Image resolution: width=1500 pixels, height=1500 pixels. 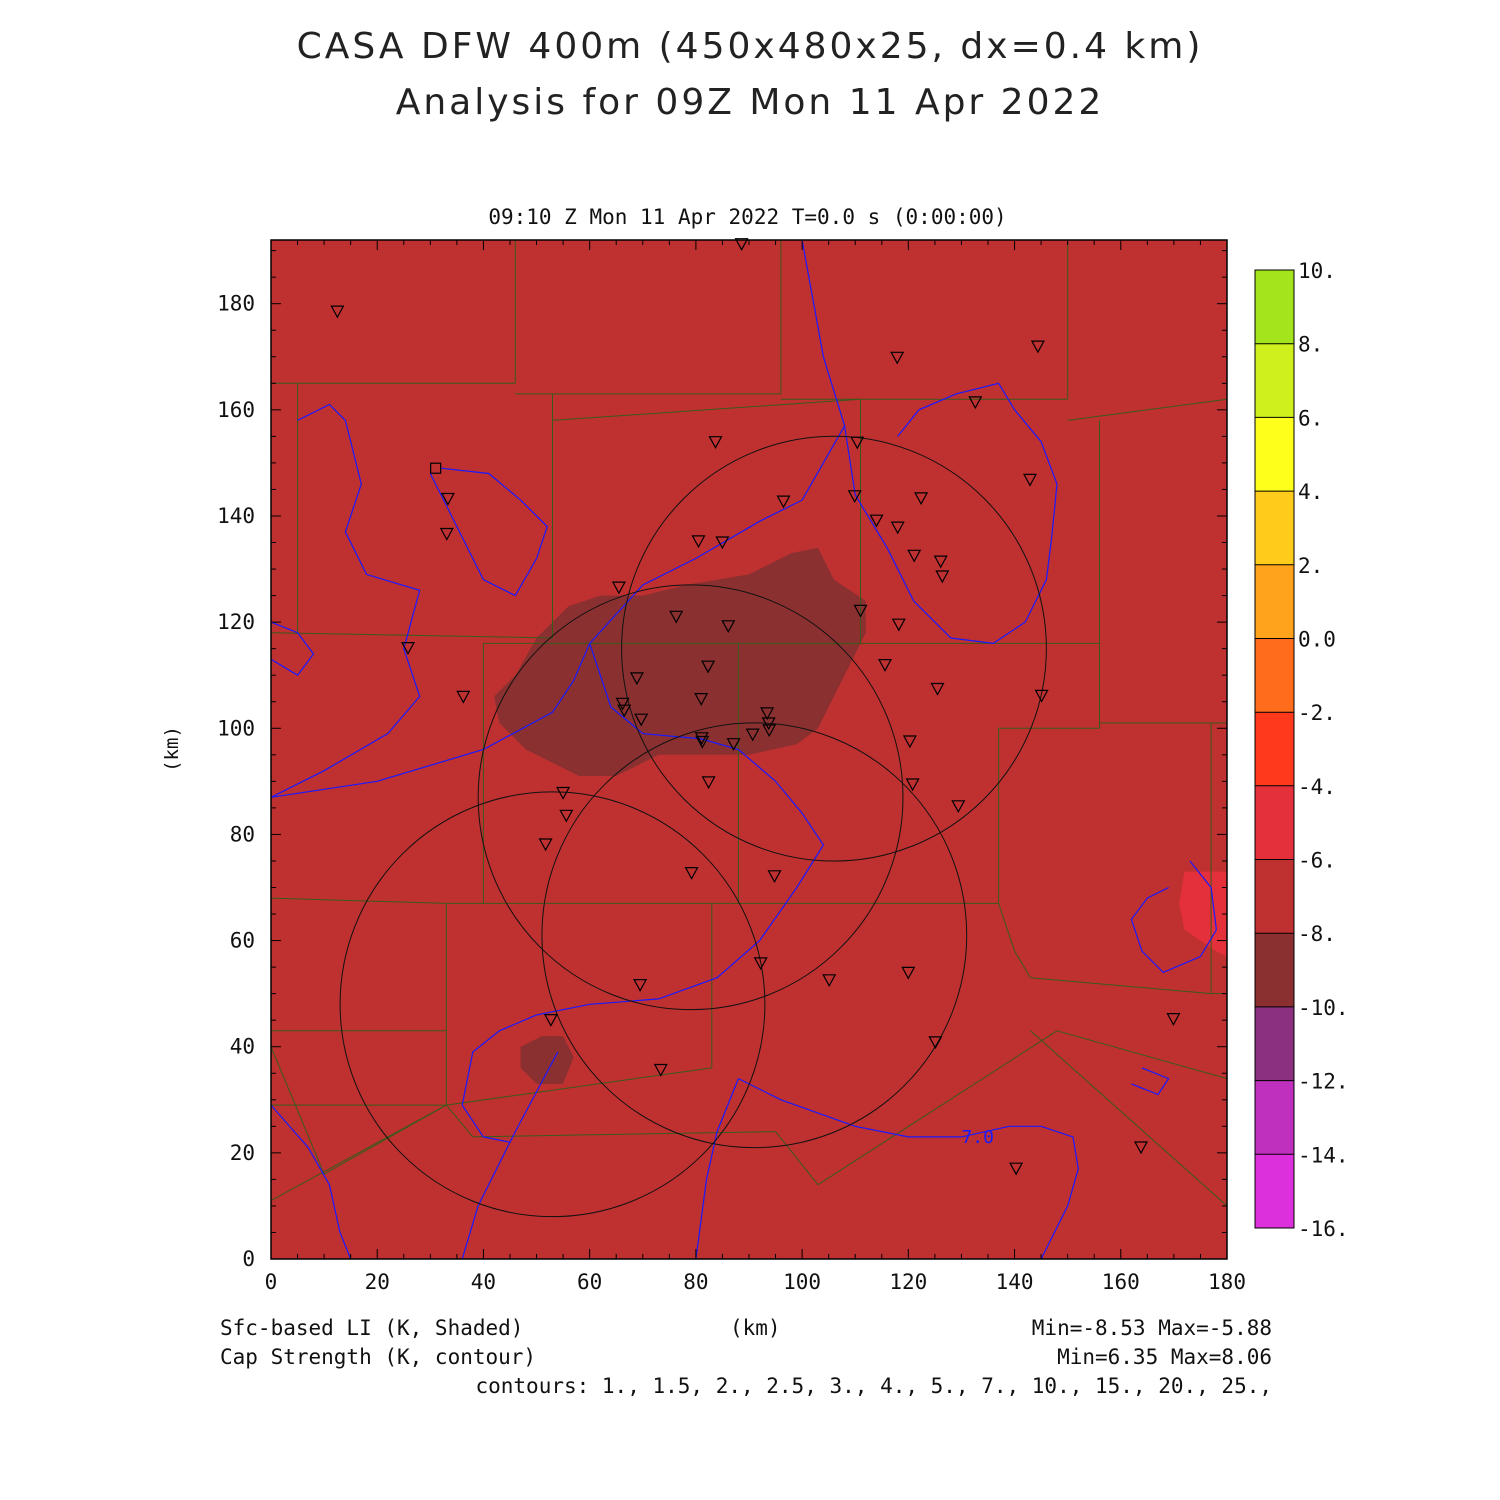 I want to click on y-tick-label: 40, so click(x=242, y=1047).